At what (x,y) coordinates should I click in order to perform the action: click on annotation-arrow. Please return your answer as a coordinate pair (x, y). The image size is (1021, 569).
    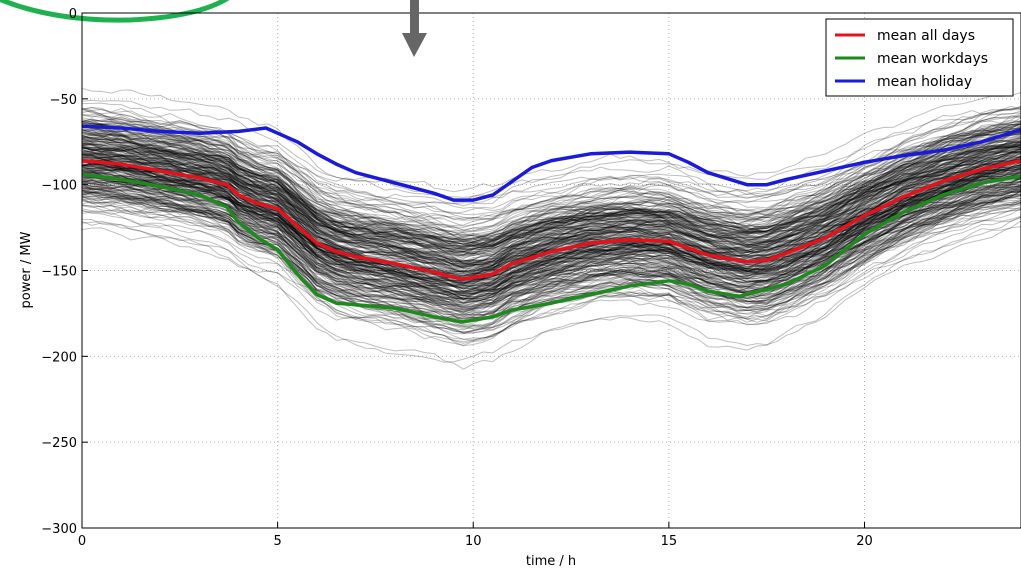
    Looking at the image, I should click on (414, 28).